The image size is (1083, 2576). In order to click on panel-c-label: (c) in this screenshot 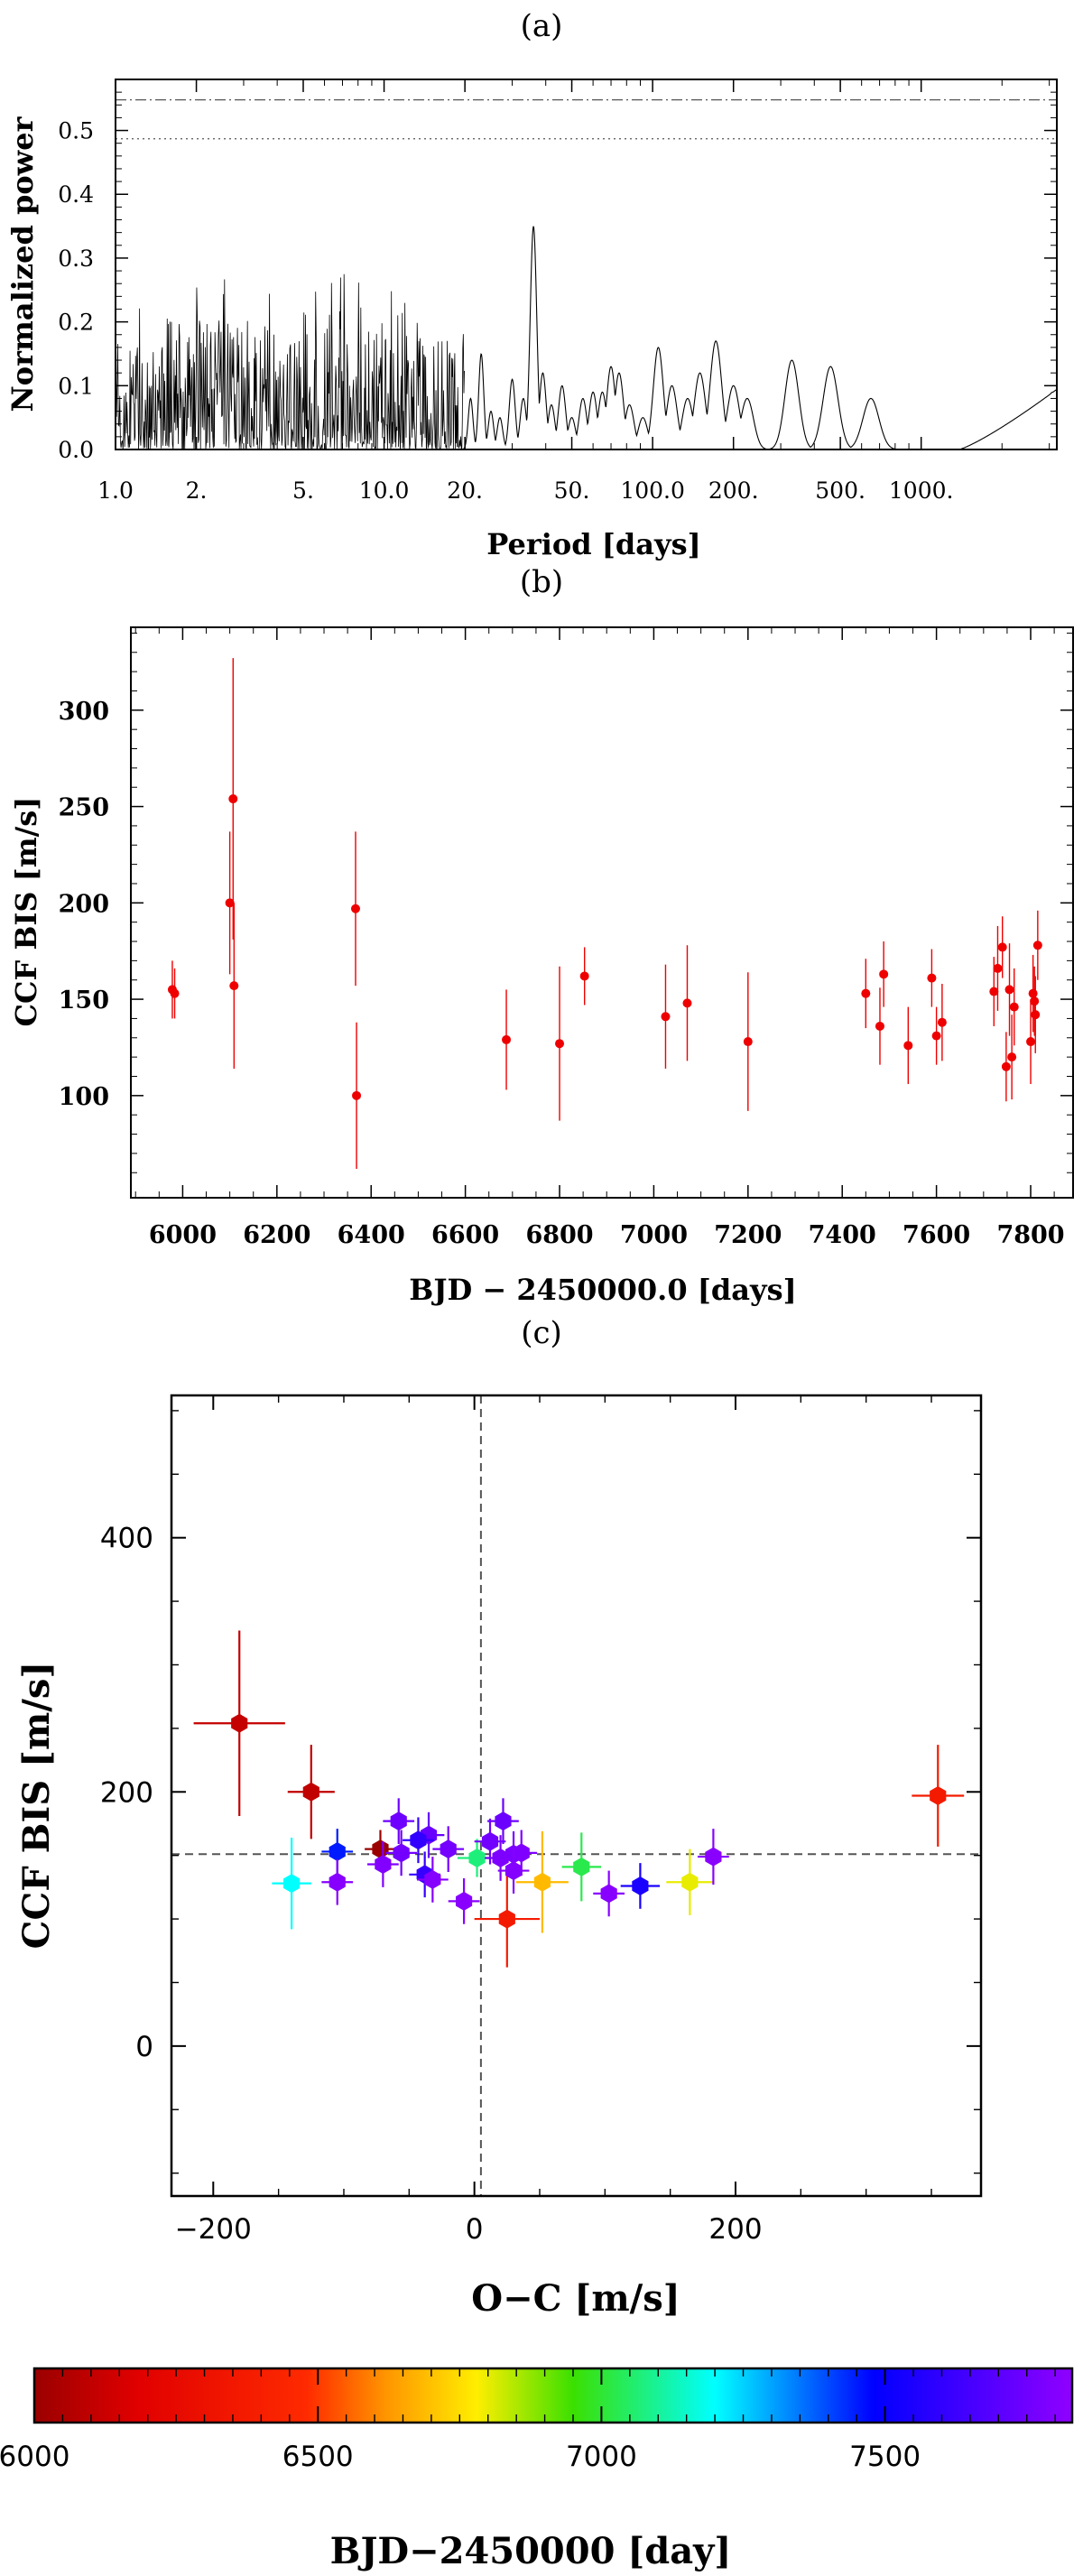, I will do `click(541, 1333)`.